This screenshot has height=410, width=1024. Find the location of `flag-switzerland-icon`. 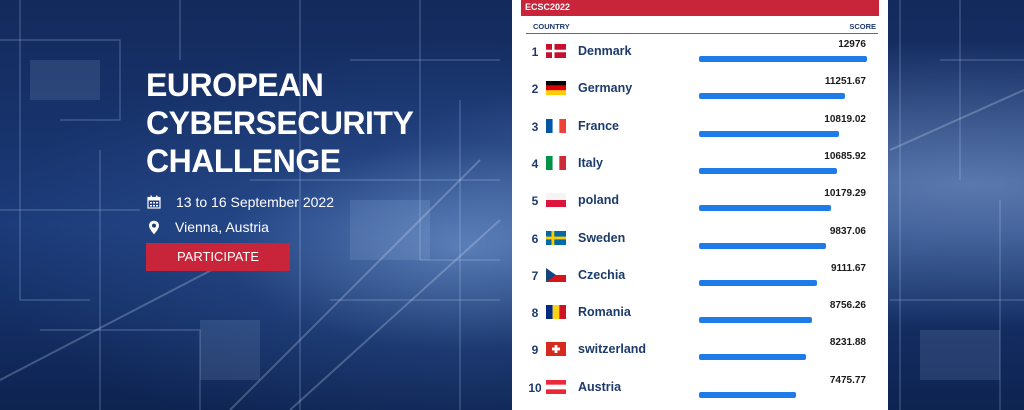

flag-switzerland-icon is located at coordinates (556, 349).